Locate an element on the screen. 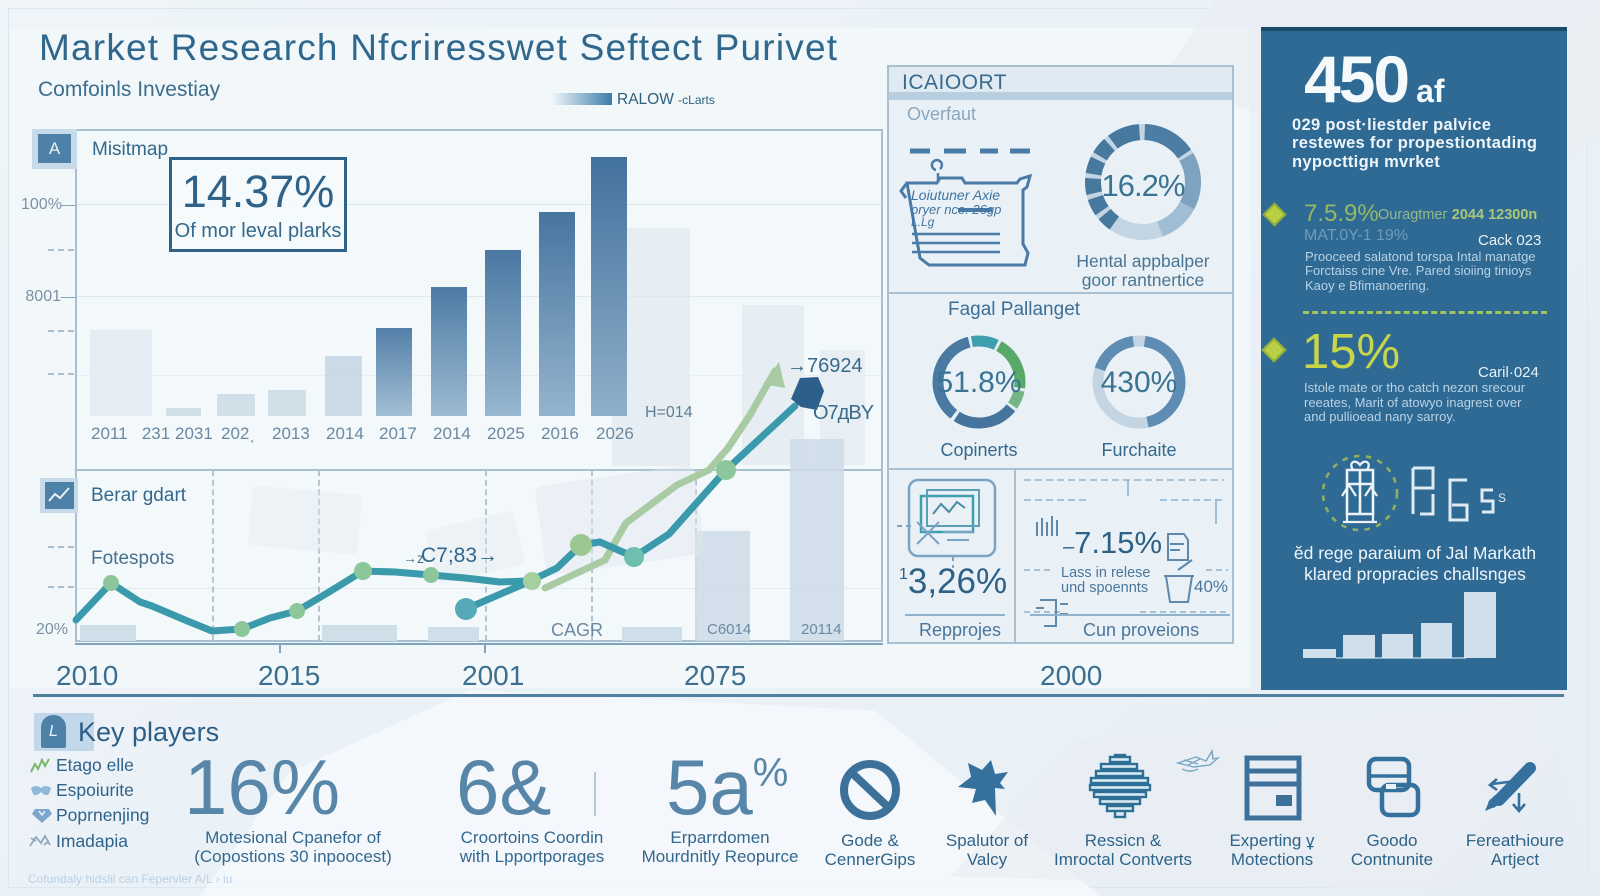  svg-text: Loiutuner Axie is located at coordinates (955, 195).